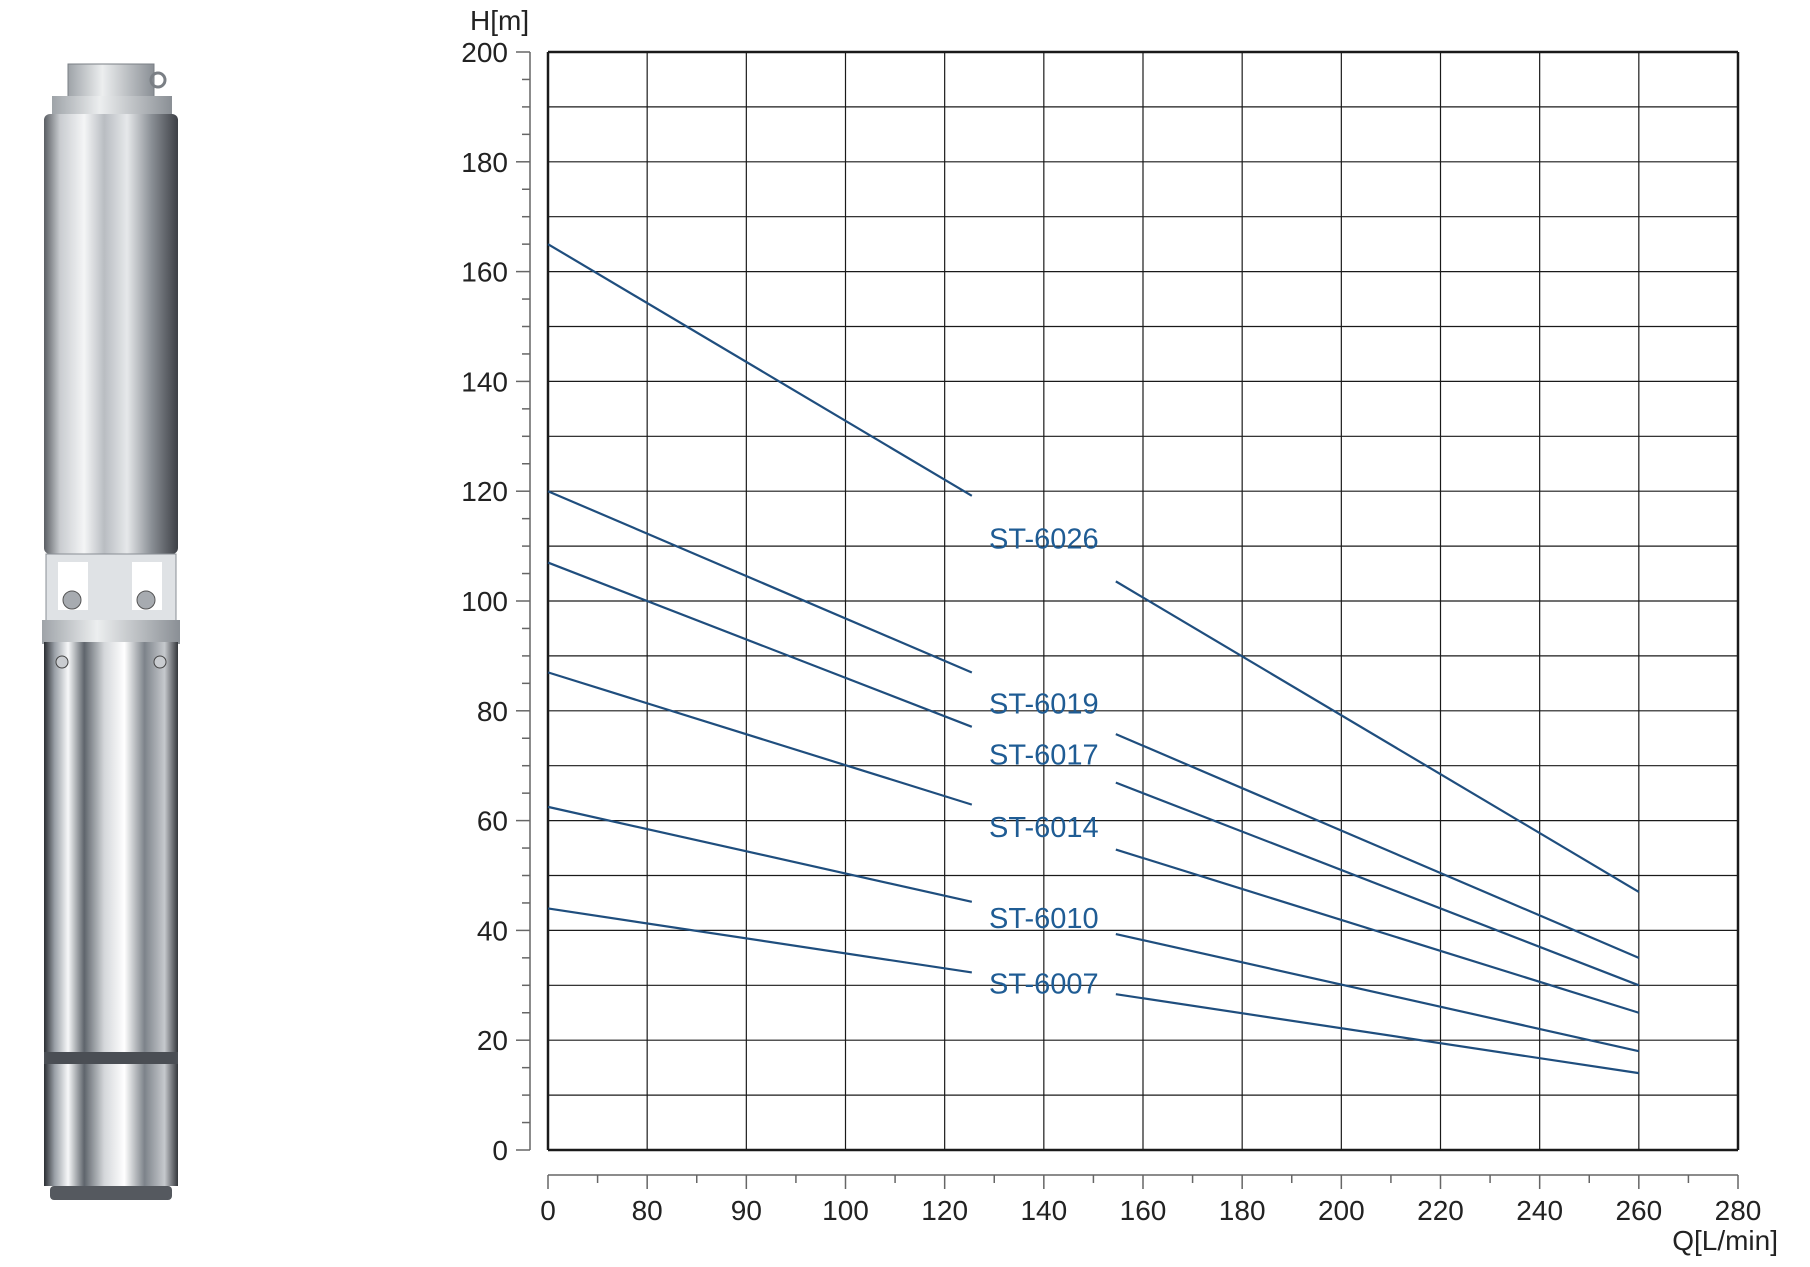 The image size is (1810, 1267). I want to click on y-tick-label: 120, so click(484, 491).